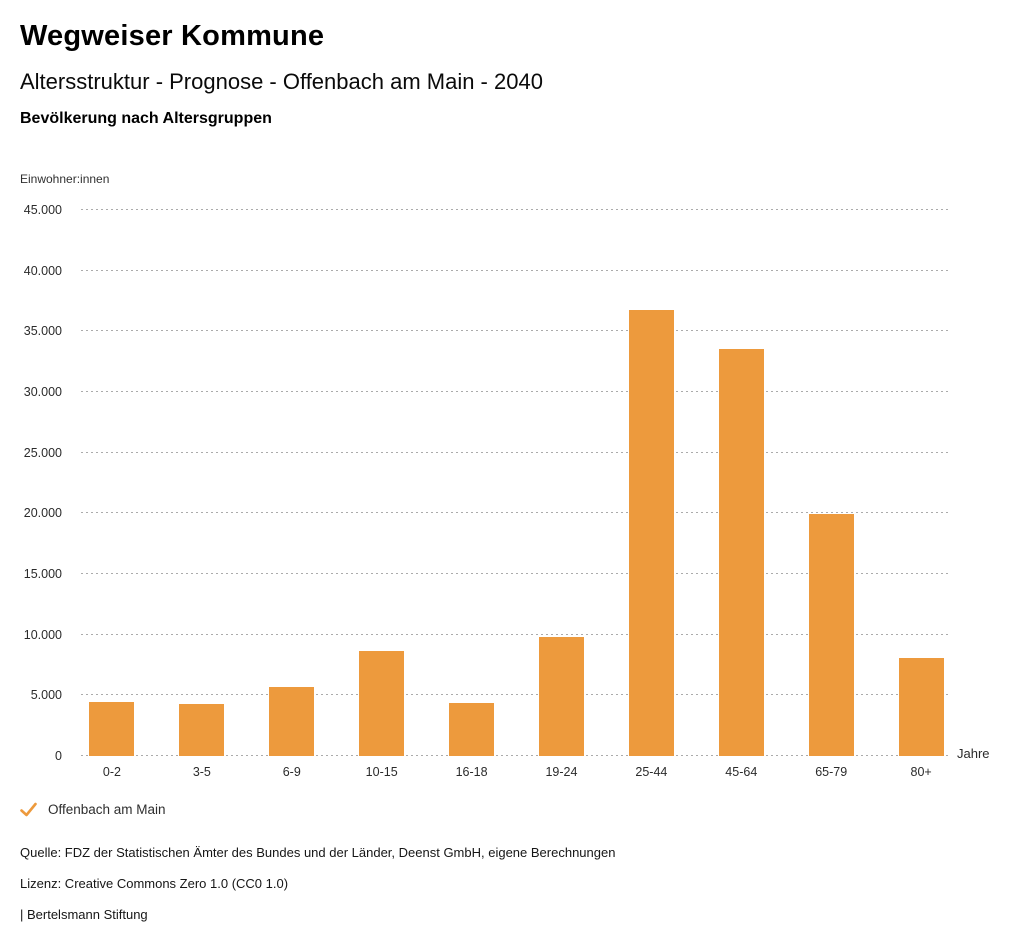  I want to click on y-tick-label: 15.000, so click(42, 574).